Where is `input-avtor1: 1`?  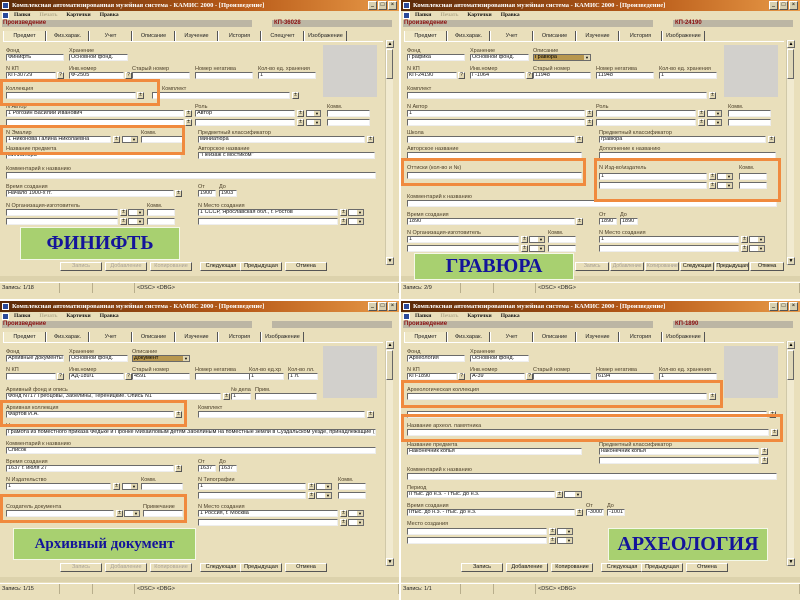 input-avtor1: 1 is located at coordinates (496, 113).